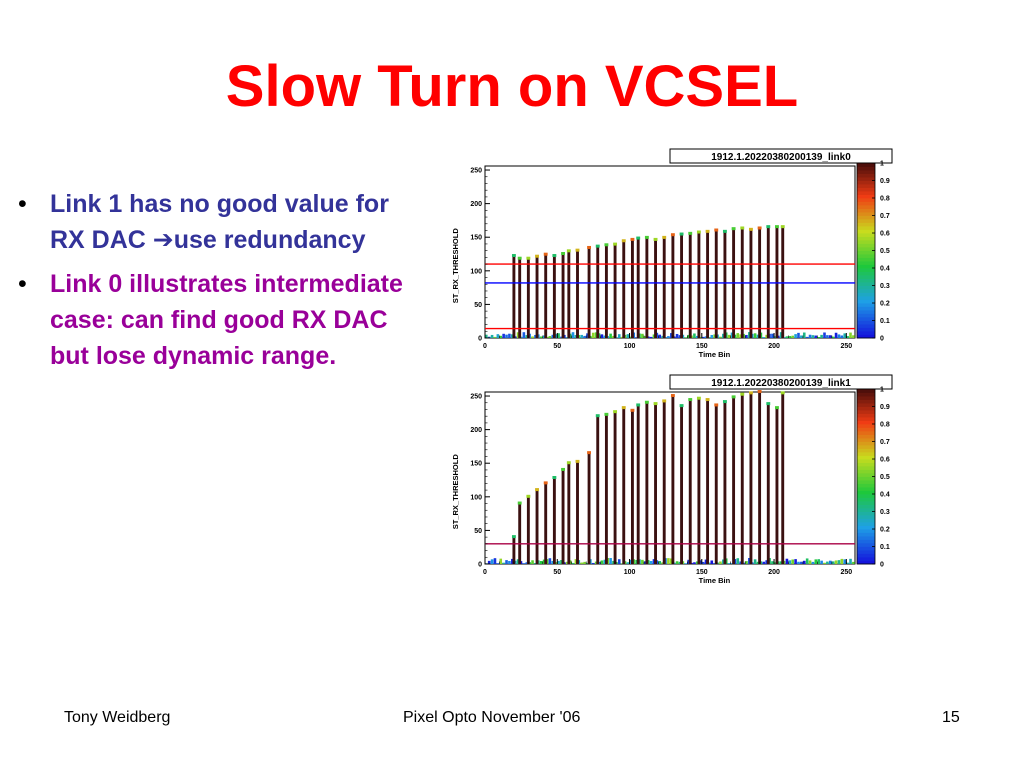 Image resolution: width=1024 pixels, height=768 pixels. Describe the element at coordinates (163, 239) in the screenshot. I see `right-arrow-icon: ➔` at that location.